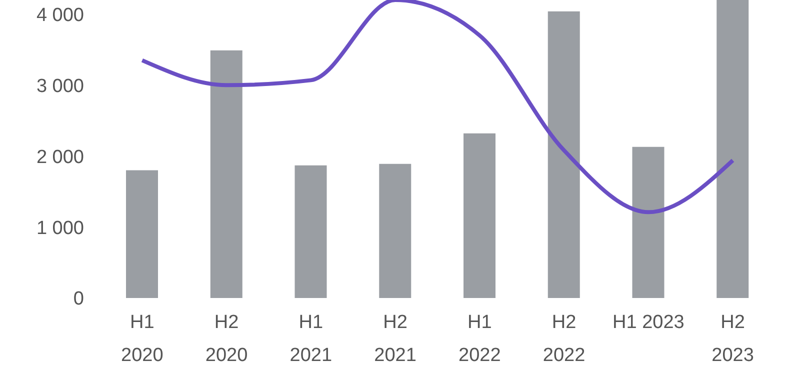 This screenshot has height=385, width=785. Describe the element at coordinates (226, 339) in the screenshot. I see `x-tick-label: H2 2020` at that location.